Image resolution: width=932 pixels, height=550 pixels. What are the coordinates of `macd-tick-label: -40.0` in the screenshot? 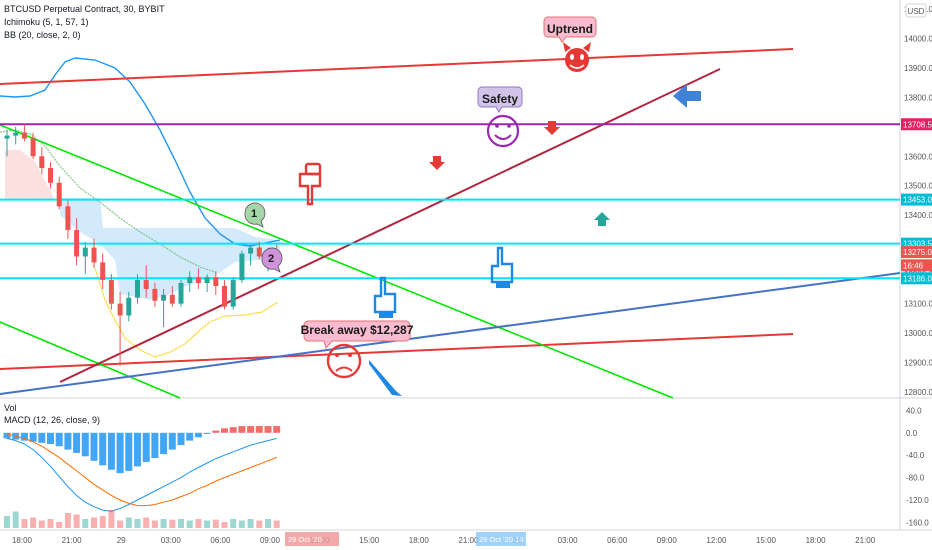 It's located at (915, 455).